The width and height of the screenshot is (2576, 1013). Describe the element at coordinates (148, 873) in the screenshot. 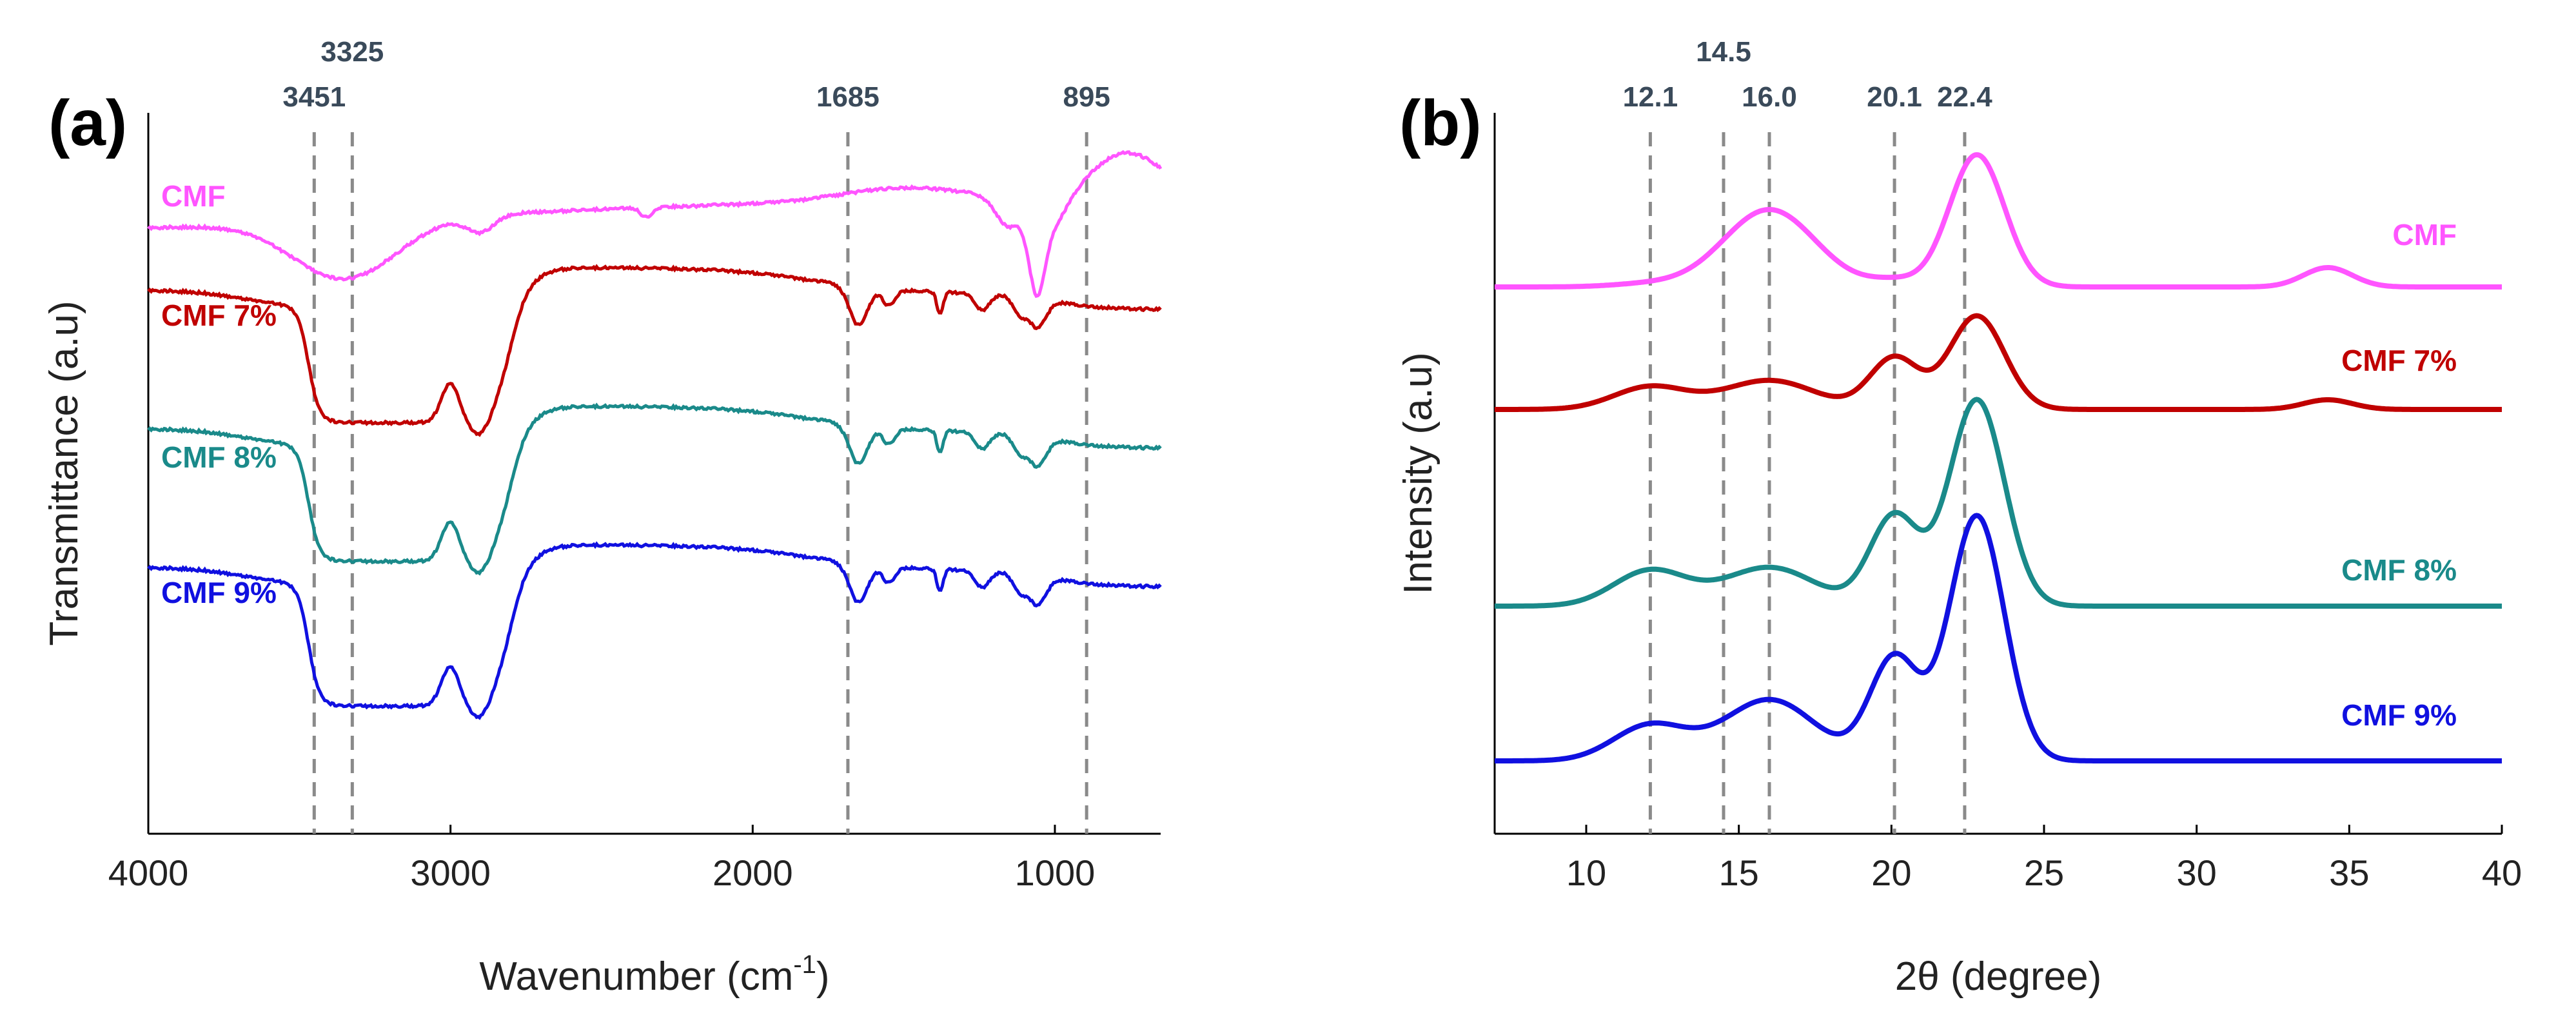

I see `x-tick-label: 4000` at that location.